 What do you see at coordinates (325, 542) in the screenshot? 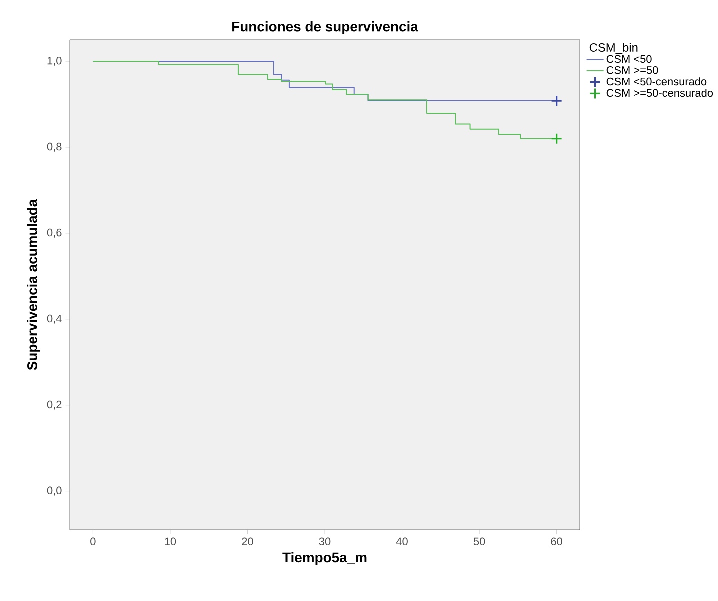
I see `x-tick-label: 30` at bounding box center [325, 542].